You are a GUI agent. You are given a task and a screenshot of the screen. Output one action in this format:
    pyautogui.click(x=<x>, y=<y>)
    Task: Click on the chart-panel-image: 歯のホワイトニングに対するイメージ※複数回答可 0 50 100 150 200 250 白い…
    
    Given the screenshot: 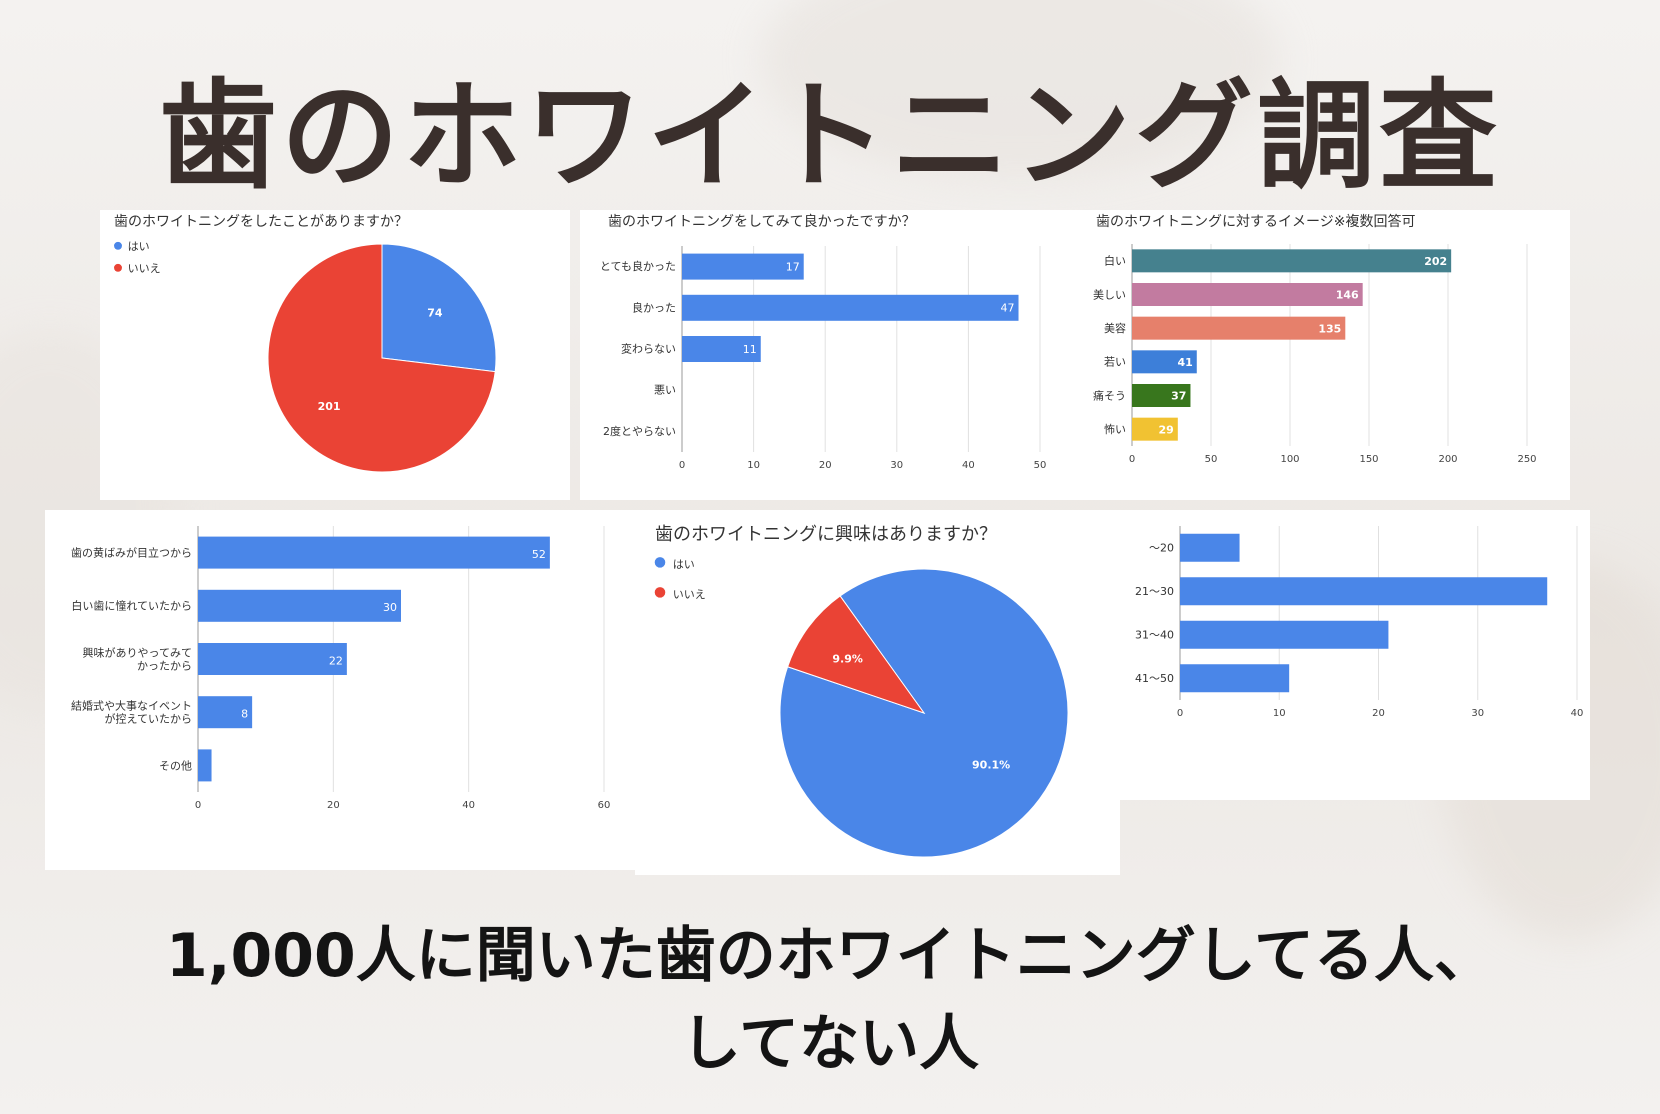 What is the action you would take?
    pyautogui.click(x=1325, y=355)
    